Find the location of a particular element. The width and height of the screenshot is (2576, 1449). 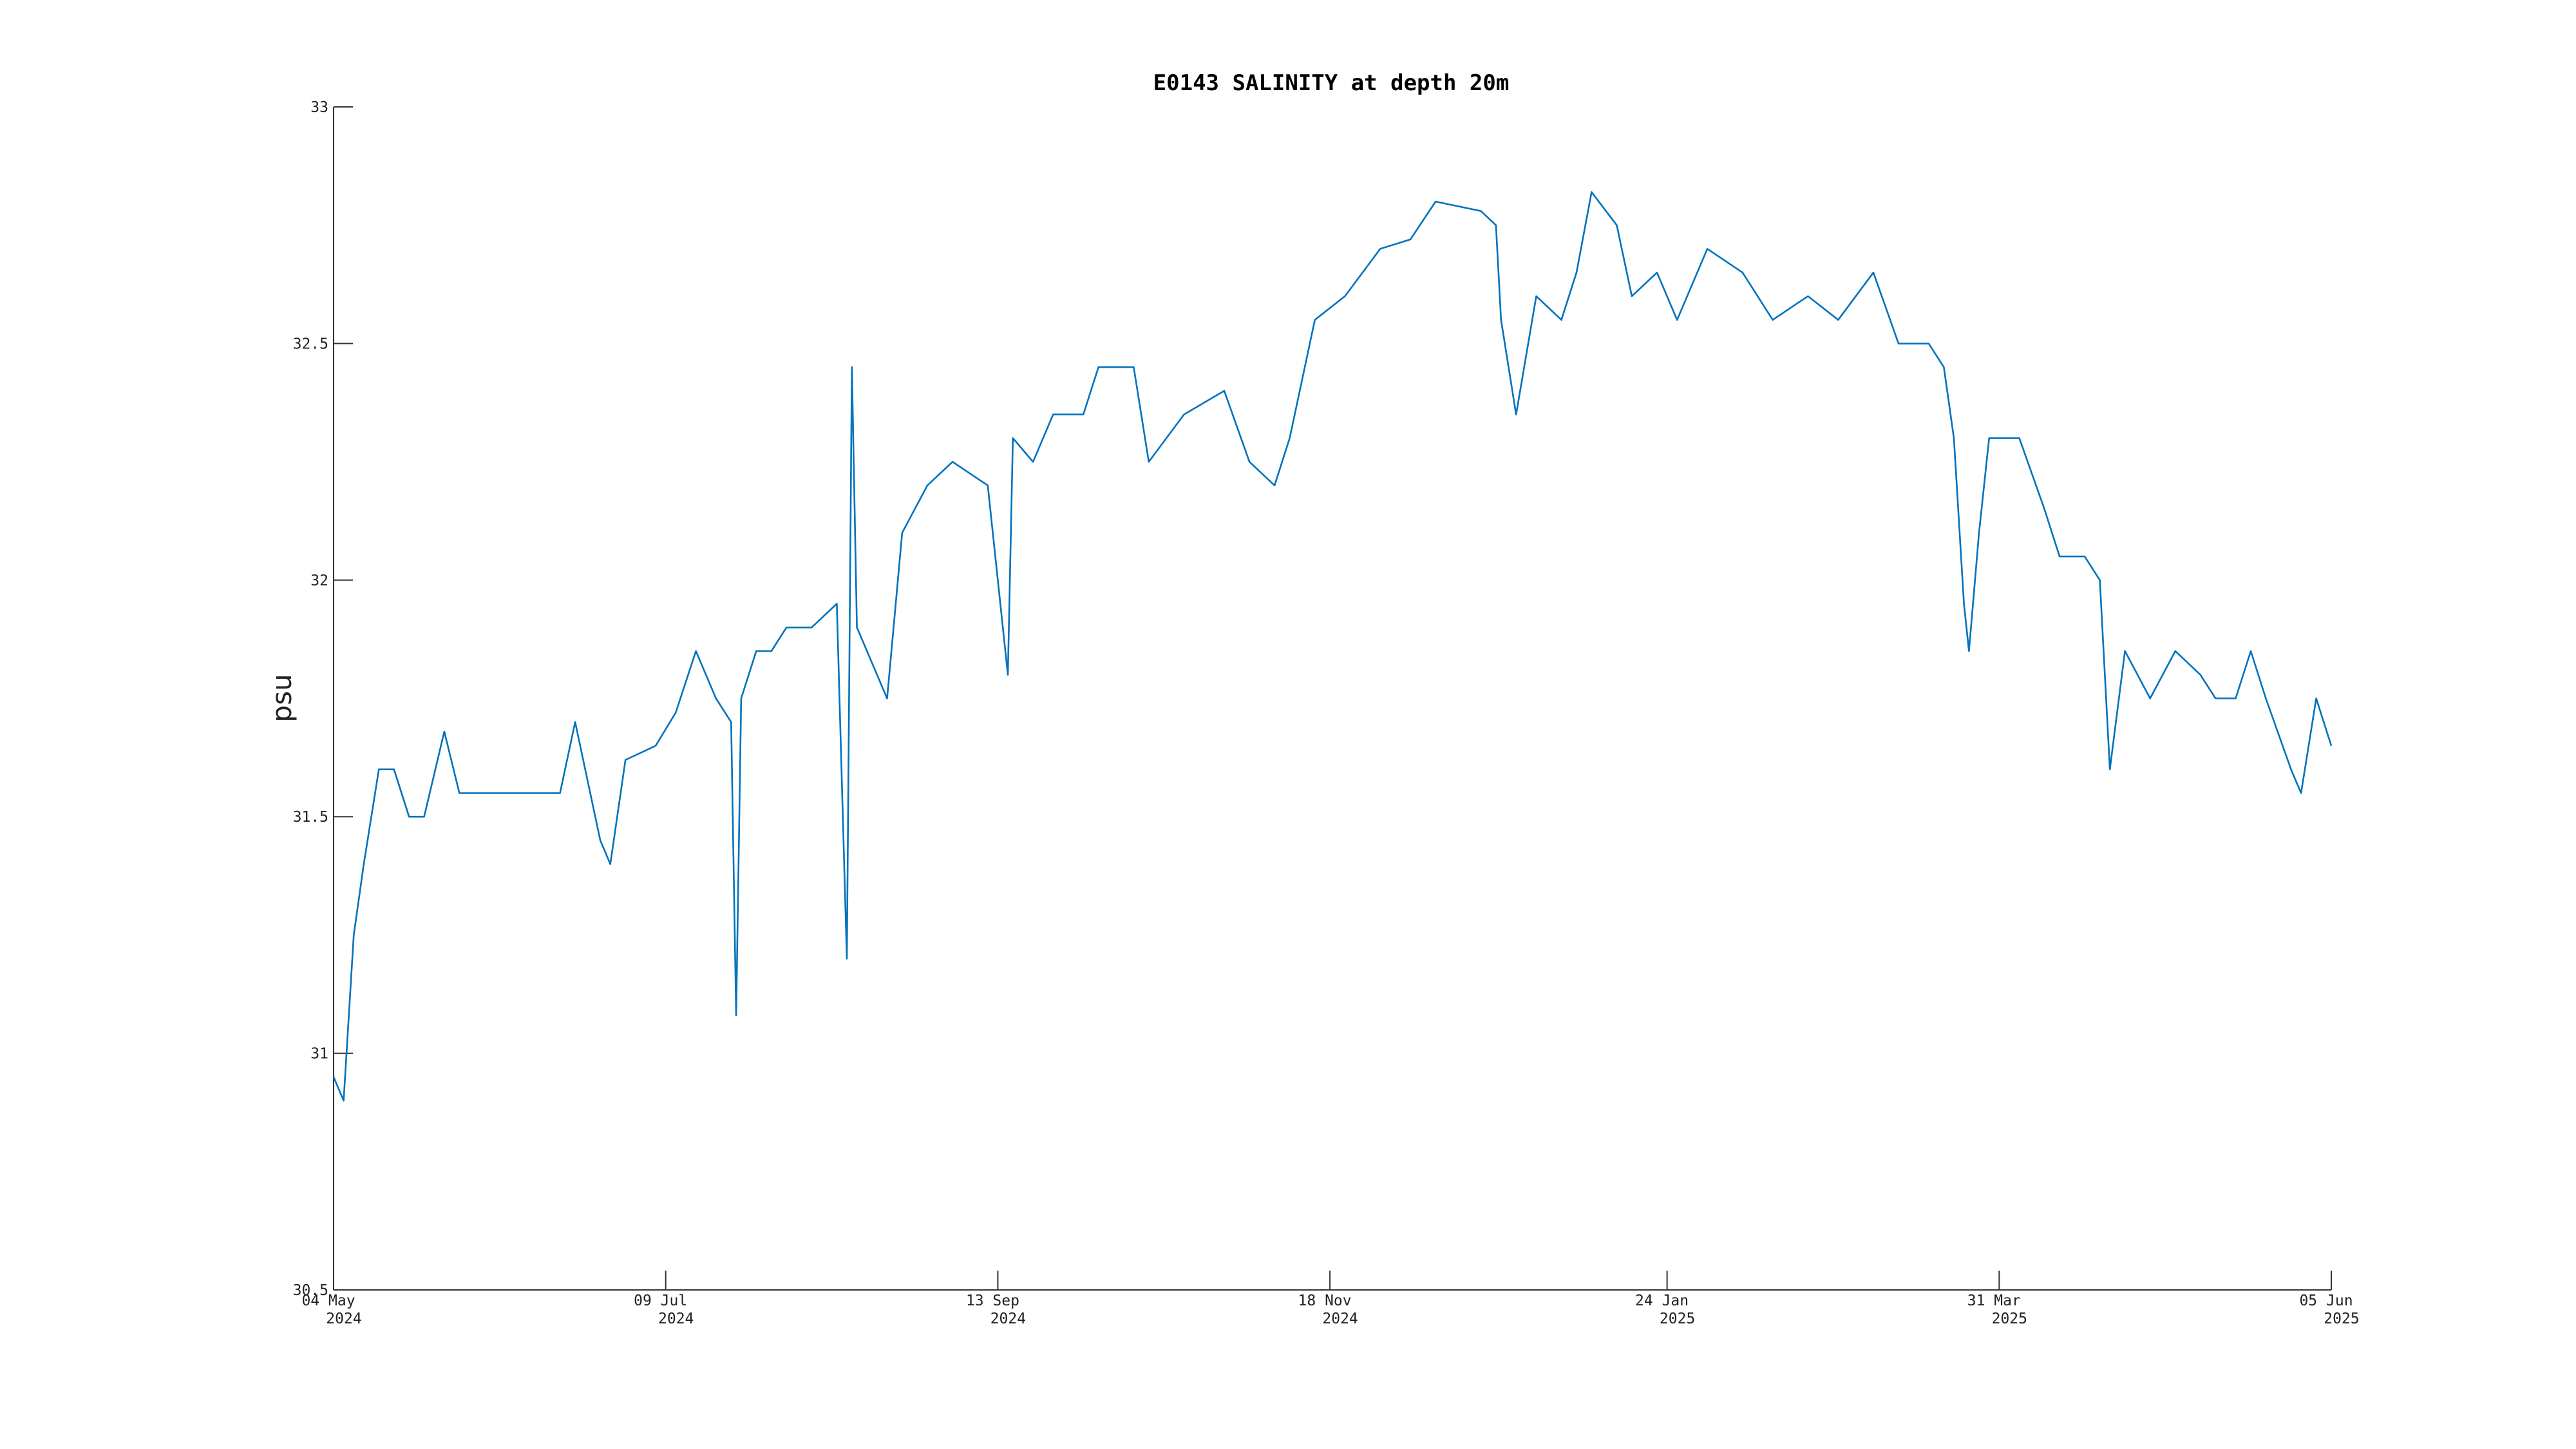

y-tick-label: 32 is located at coordinates (319, 581).